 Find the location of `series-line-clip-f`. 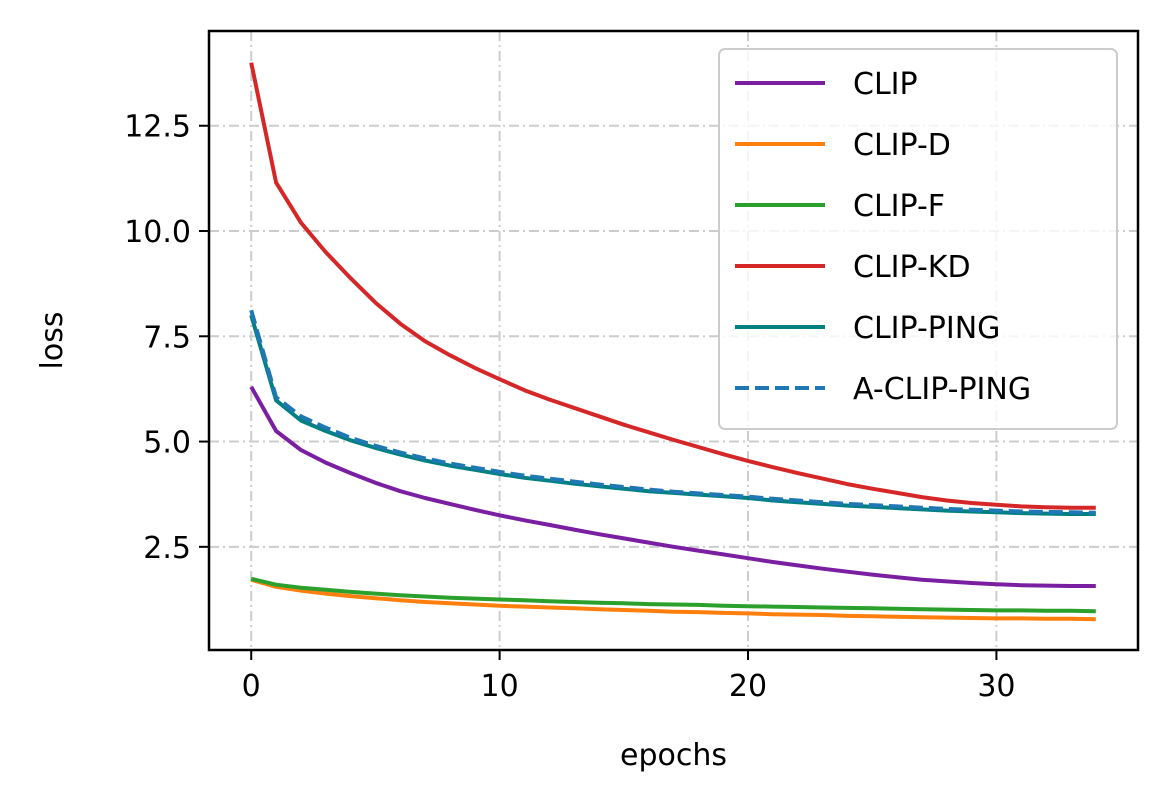

series-line-clip-f is located at coordinates (673, 595).